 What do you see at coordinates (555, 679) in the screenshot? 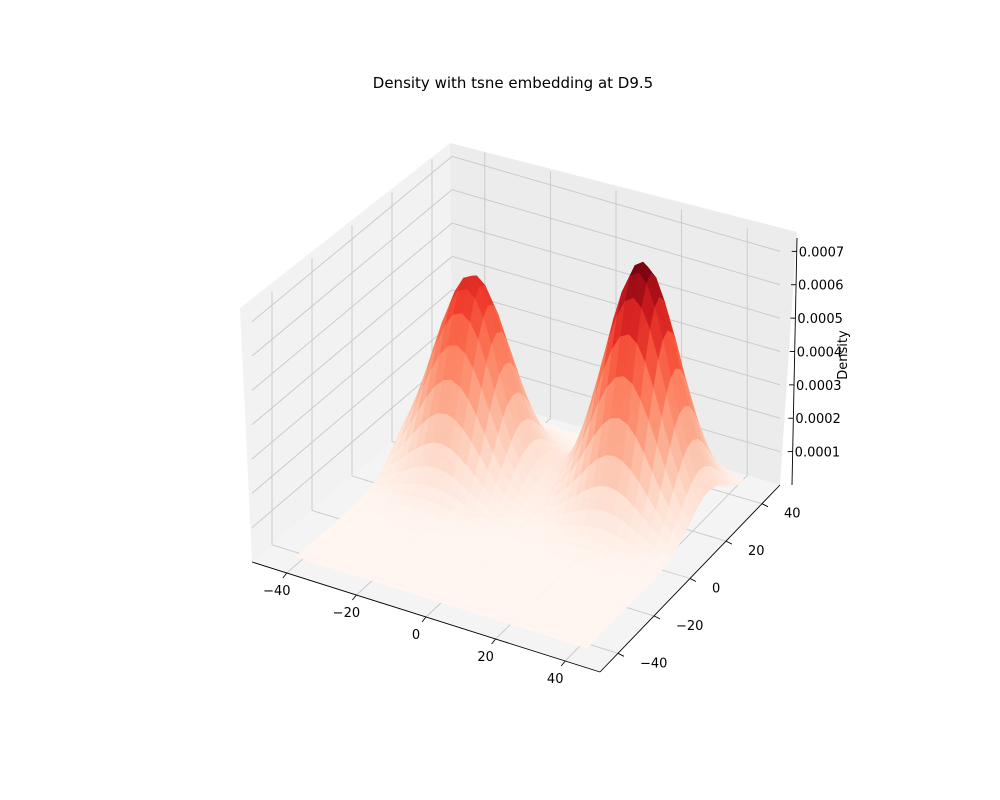
I see `x-tick-label: 40` at bounding box center [555, 679].